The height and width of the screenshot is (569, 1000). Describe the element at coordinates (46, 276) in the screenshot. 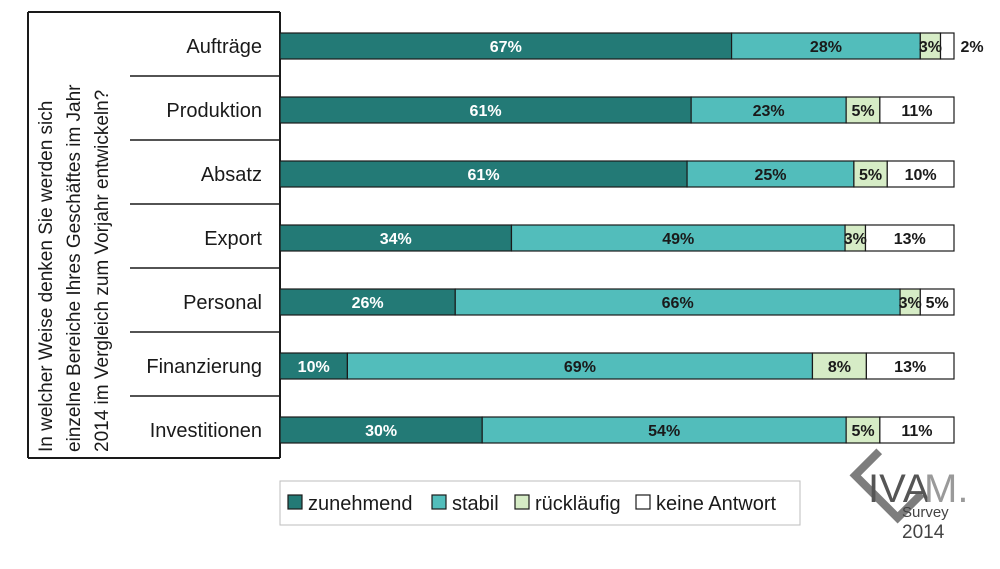

I see `question-line-1: In welcher Weise denken Sie werden sich` at that location.